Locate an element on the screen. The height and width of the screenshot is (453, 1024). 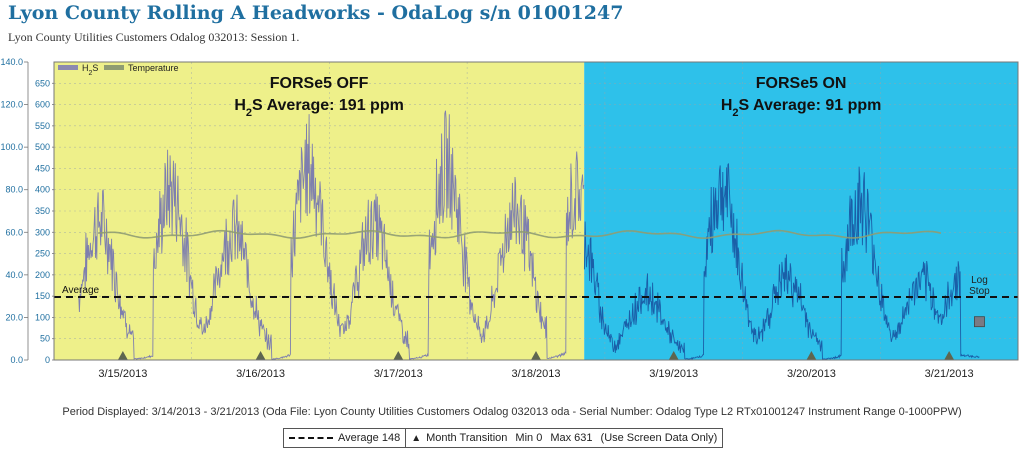
y-right-tick-label: 300 is located at coordinates (42, 232).